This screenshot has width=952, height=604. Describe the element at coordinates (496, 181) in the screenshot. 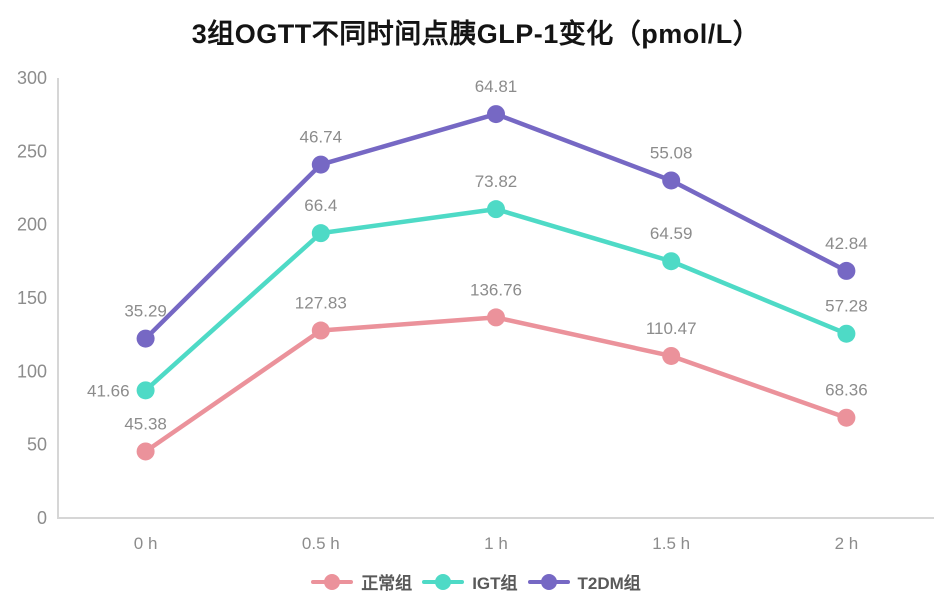

I see `data-label-igt-group: 73.82` at that location.